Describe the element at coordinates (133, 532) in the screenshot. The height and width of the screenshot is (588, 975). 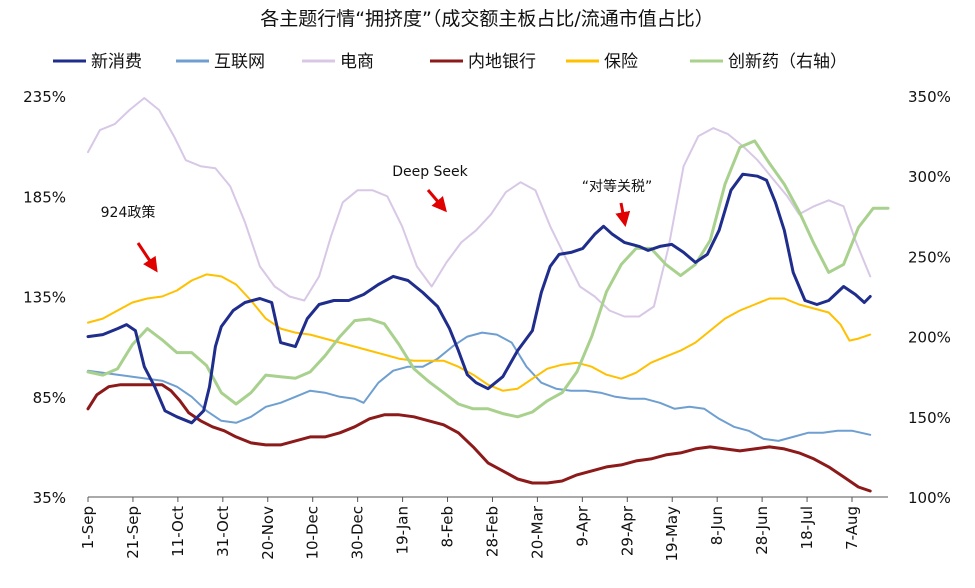
I see `x-tick-label: 21-Sep` at that location.